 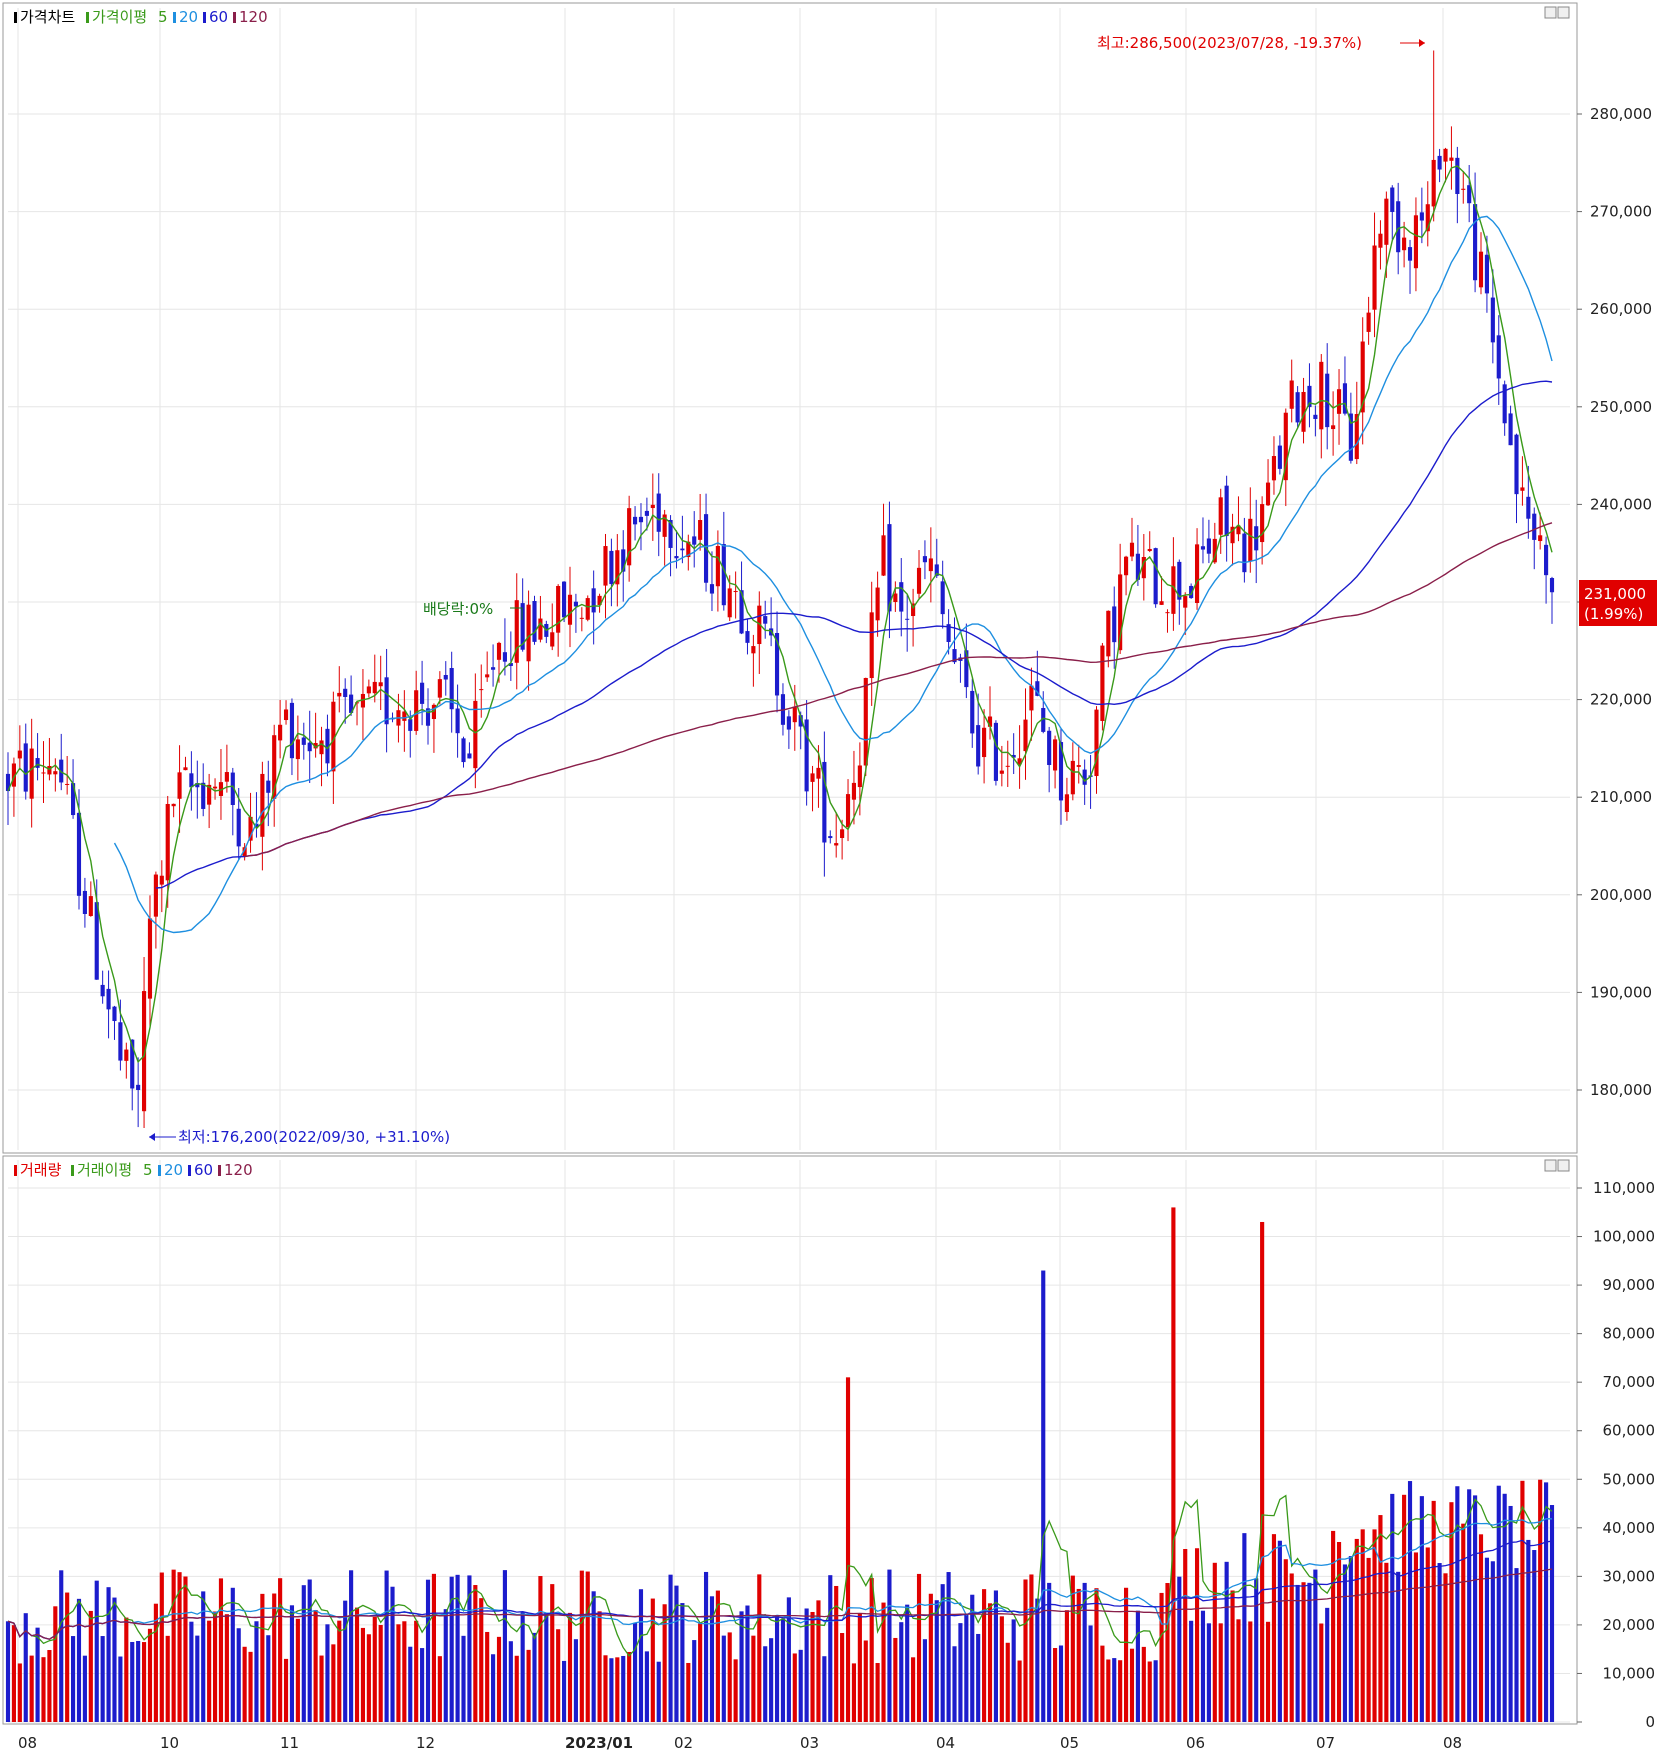 What do you see at coordinates (1550, 12) in the screenshot?
I see `price-panel-minimize-button` at bounding box center [1550, 12].